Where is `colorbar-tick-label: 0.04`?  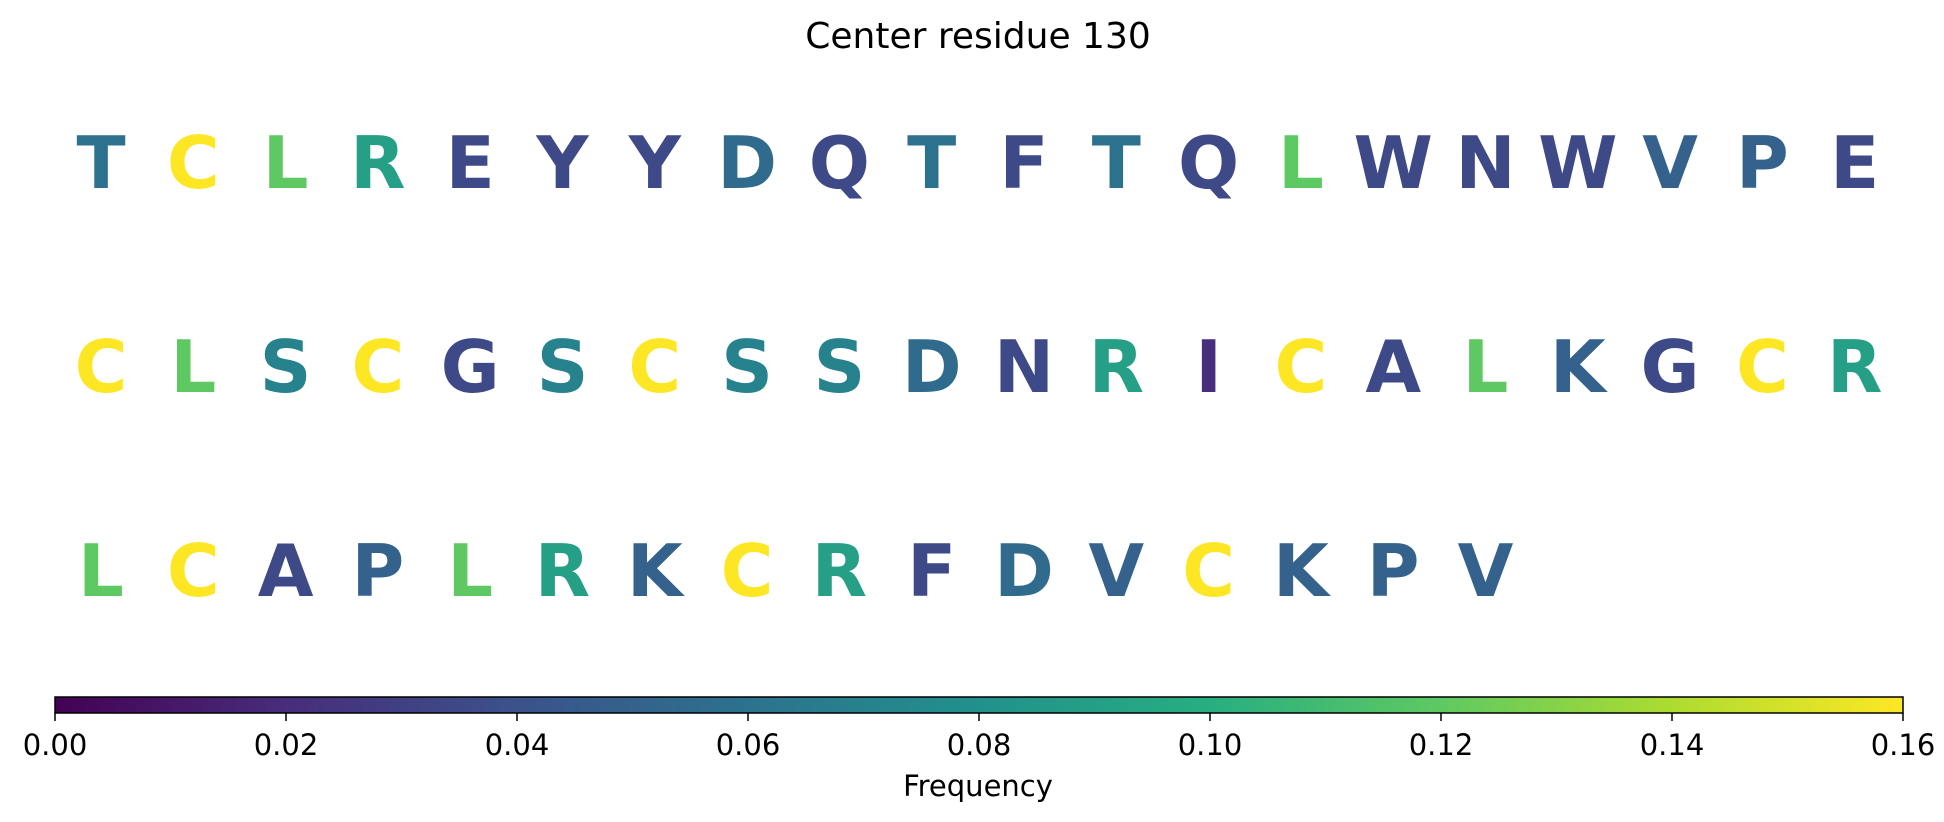 colorbar-tick-label: 0.04 is located at coordinates (517, 745).